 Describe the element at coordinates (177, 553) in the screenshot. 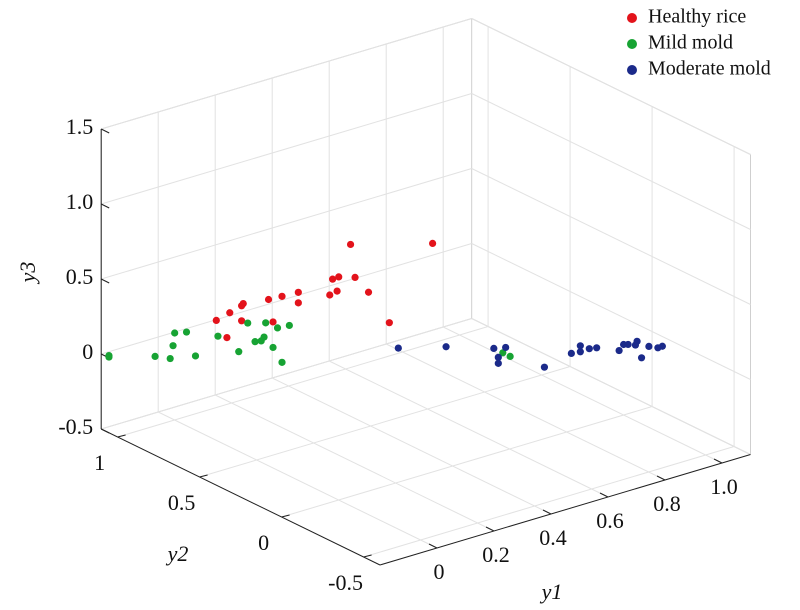

I see `y-axis-label: y2` at that location.